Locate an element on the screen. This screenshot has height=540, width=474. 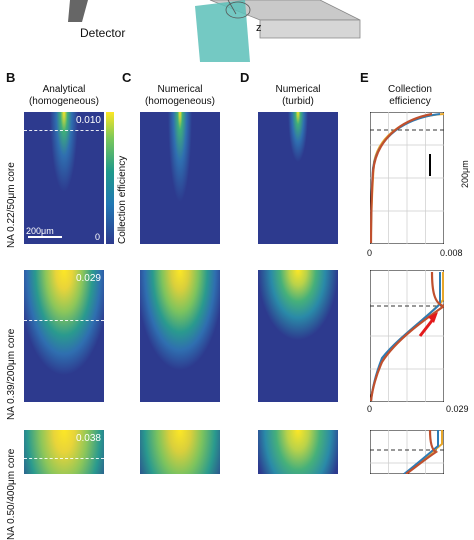
detector-label: Detector is located at coordinates (103, 33).